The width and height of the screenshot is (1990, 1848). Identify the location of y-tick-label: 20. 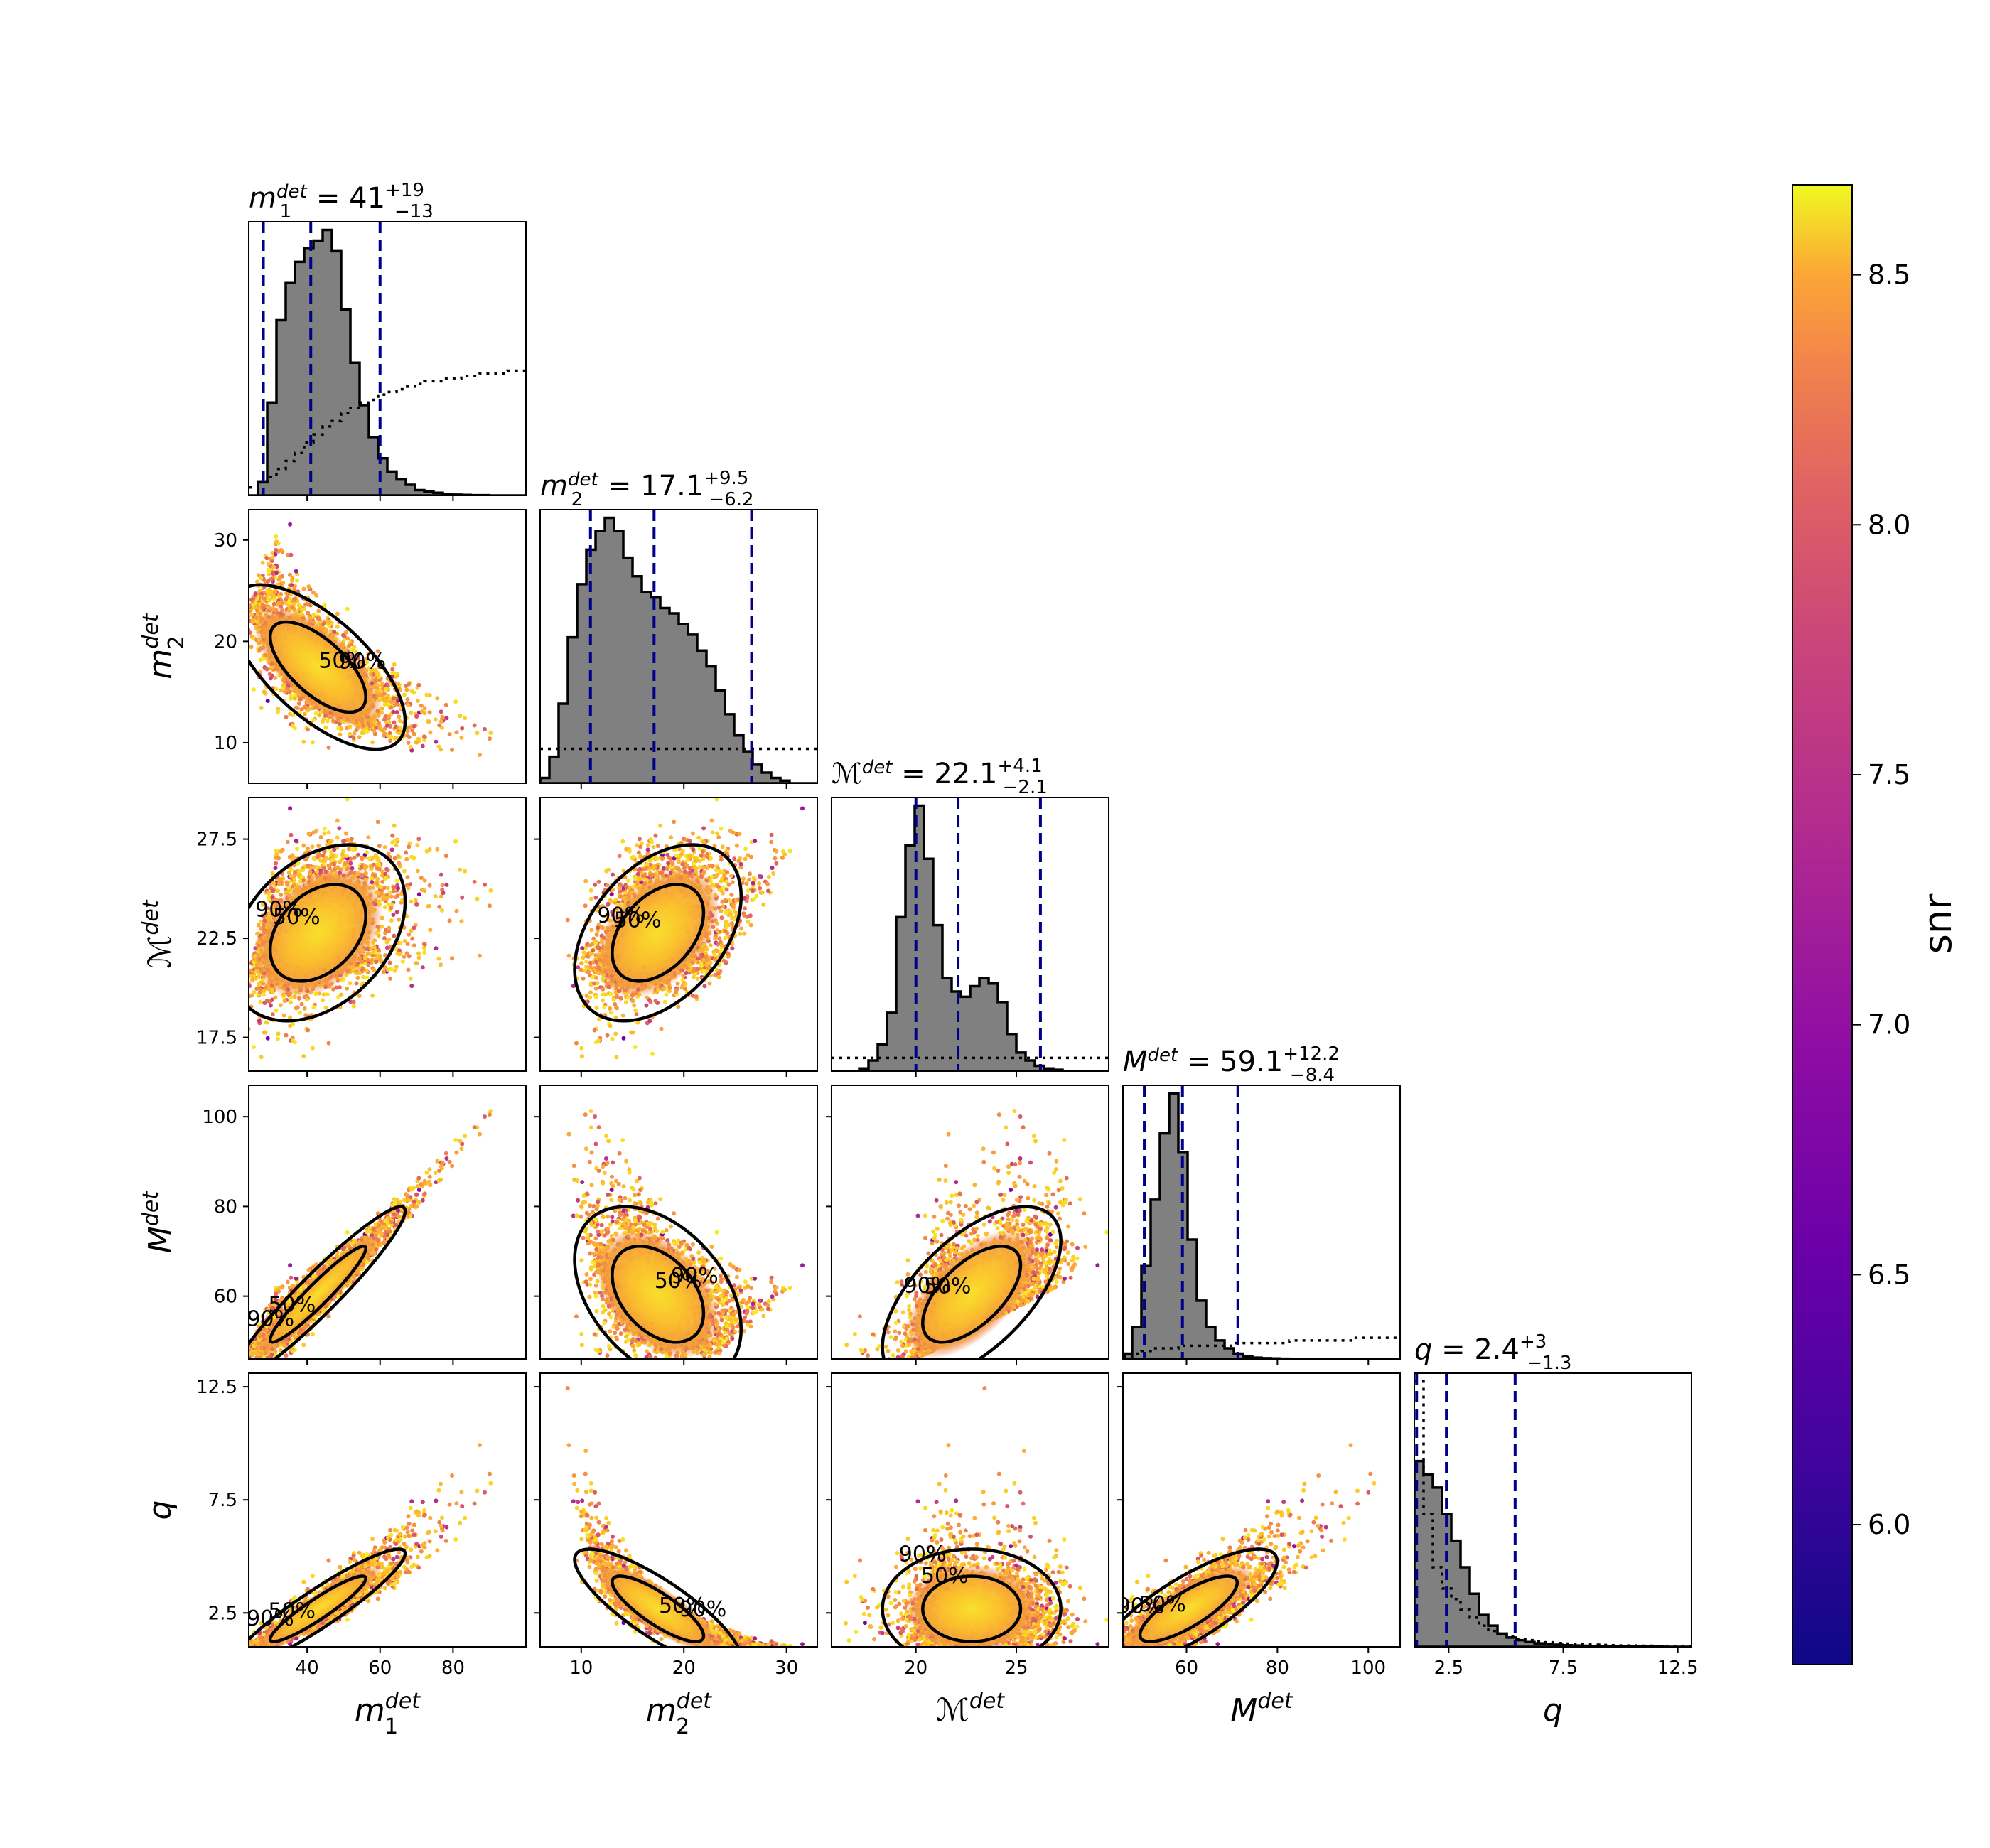
(226, 642).